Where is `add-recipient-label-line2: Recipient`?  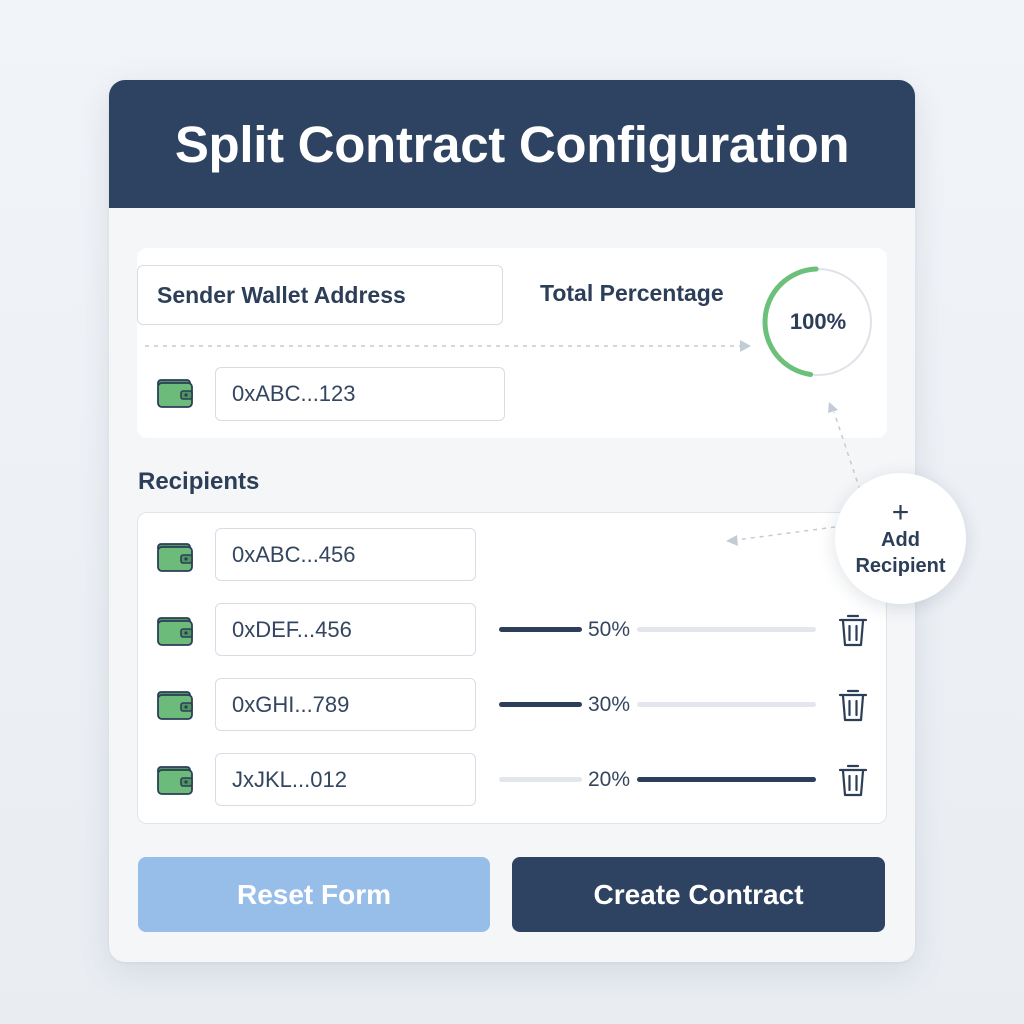
add-recipient-label-line2: Recipient is located at coordinates (900, 565).